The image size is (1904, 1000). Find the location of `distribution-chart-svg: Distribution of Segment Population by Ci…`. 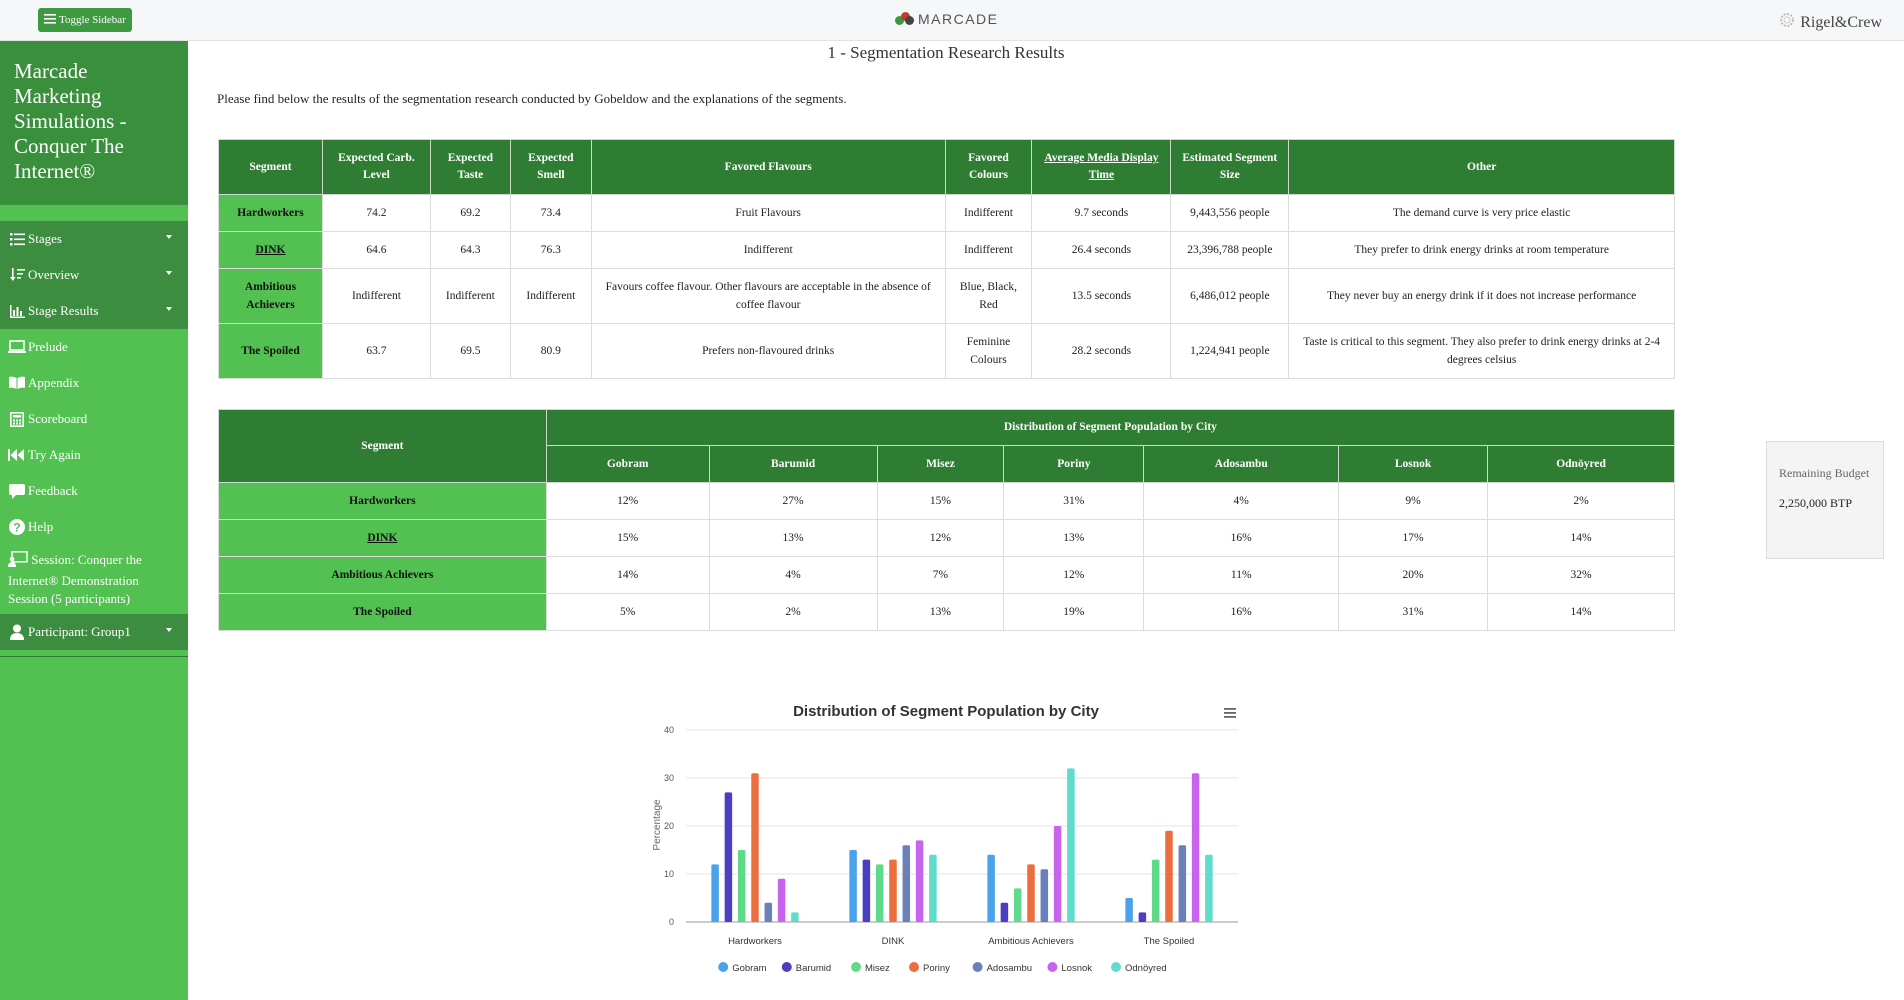

distribution-chart-svg: Distribution of Segment Population by Ci… is located at coordinates (945, 838).